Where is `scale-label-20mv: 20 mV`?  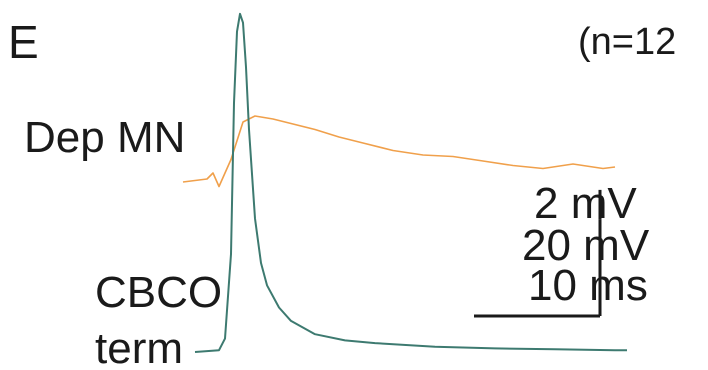
scale-label-20mv: 20 mV is located at coordinates (586, 245).